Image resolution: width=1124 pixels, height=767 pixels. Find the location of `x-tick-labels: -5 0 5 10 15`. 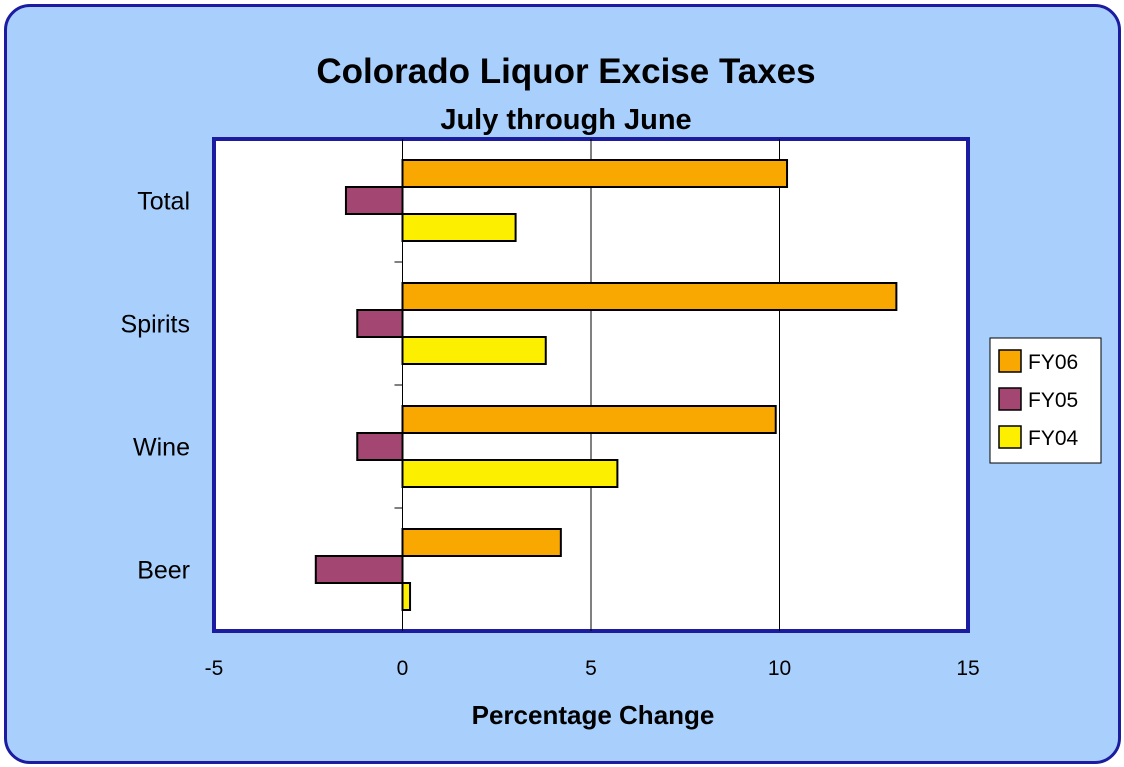

x-tick-labels: -5 0 5 10 15 is located at coordinates (592, 668).